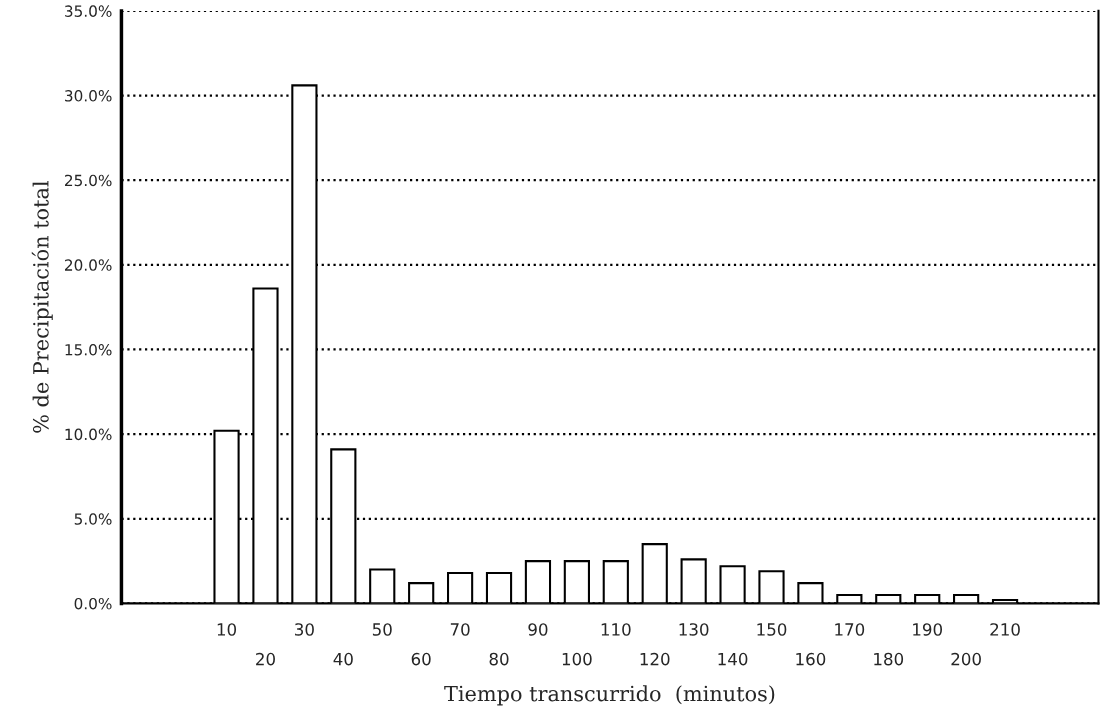 The height and width of the screenshot is (727, 1104). I want to click on x-axis-title: Tiempo transcurrido (minutos), so click(609, 695).